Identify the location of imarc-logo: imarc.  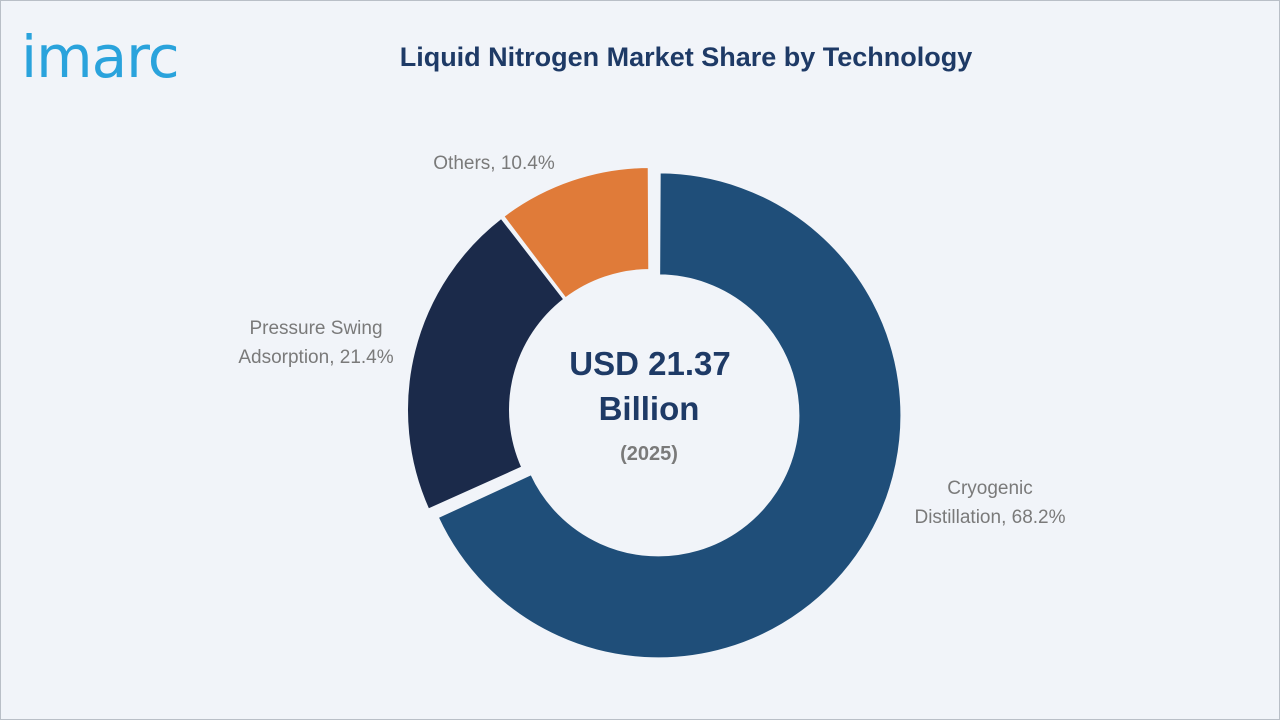
(116, 57).